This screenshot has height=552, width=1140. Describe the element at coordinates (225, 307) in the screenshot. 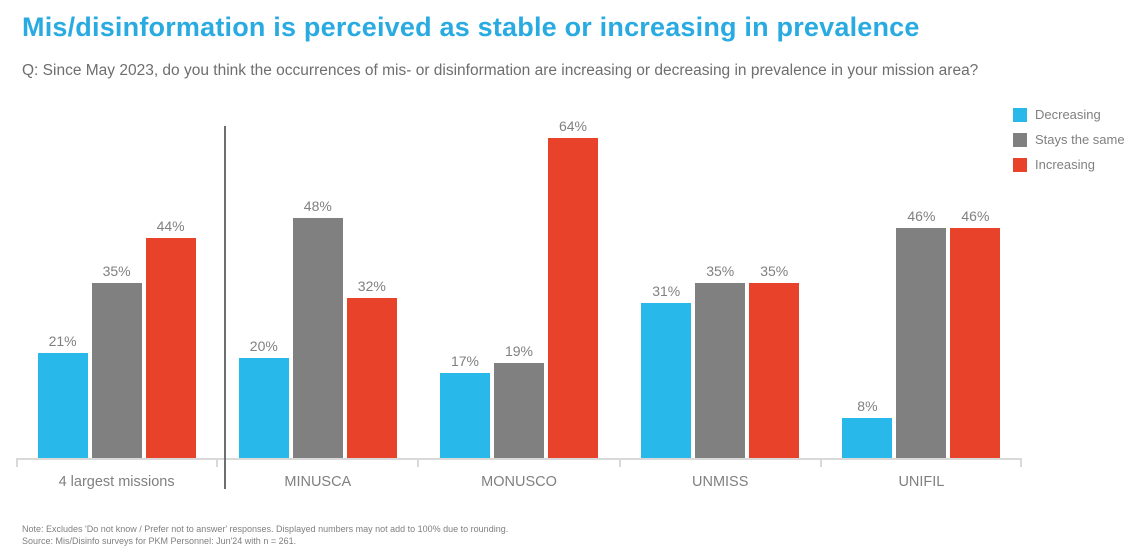

I see `group-divider-line` at that location.